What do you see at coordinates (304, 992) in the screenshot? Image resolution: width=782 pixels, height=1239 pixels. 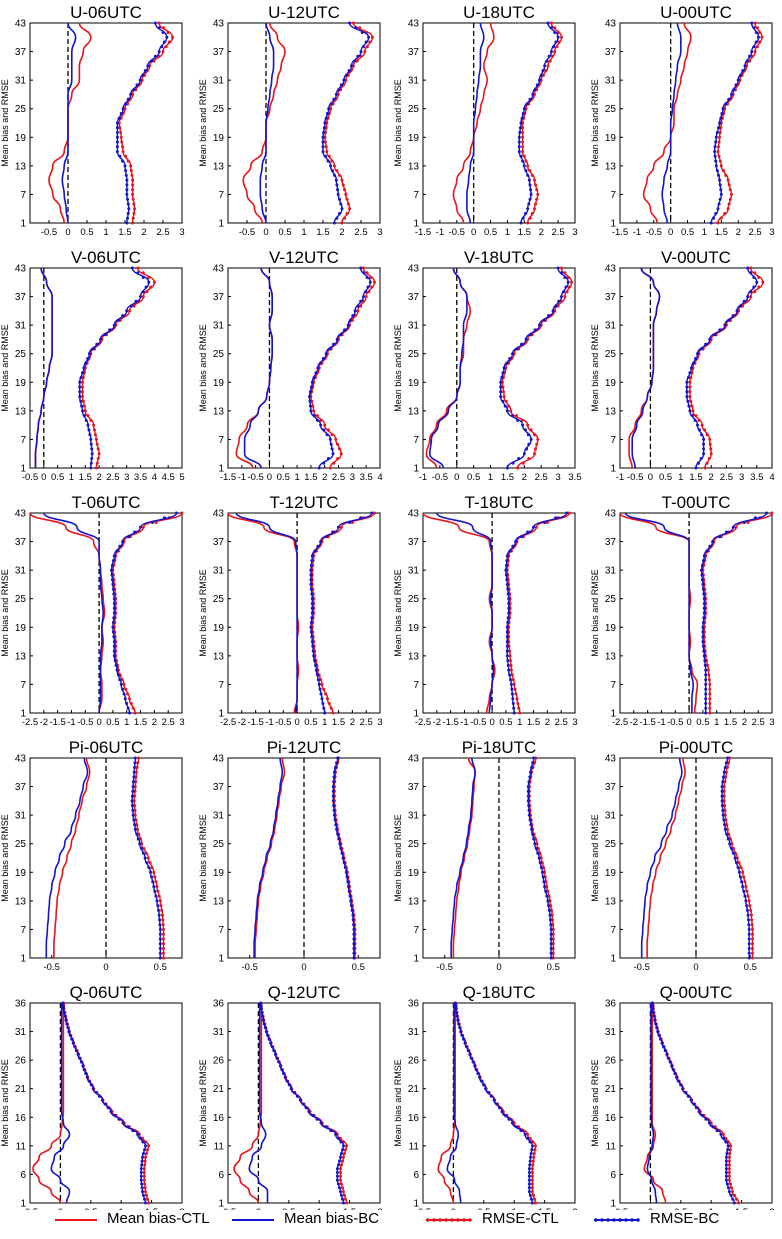 I see `panel-title: Q-12UTC` at bounding box center [304, 992].